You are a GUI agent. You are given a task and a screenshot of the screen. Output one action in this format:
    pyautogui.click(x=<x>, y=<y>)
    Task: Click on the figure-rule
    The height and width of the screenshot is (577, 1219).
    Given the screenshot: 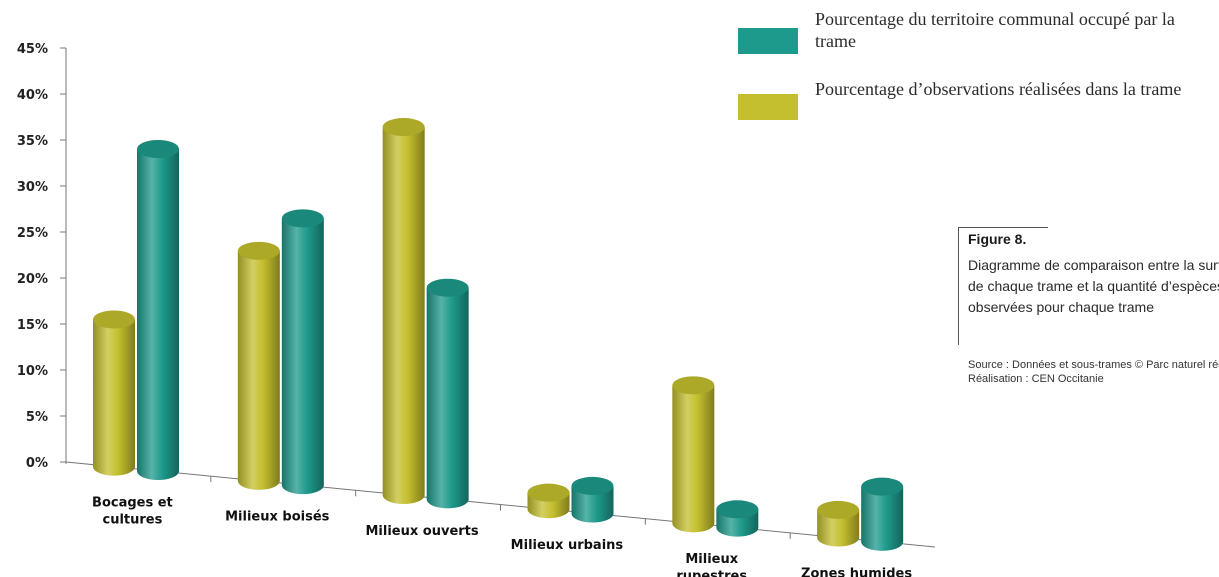 What is the action you would take?
    pyautogui.click(x=1003, y=227)
    